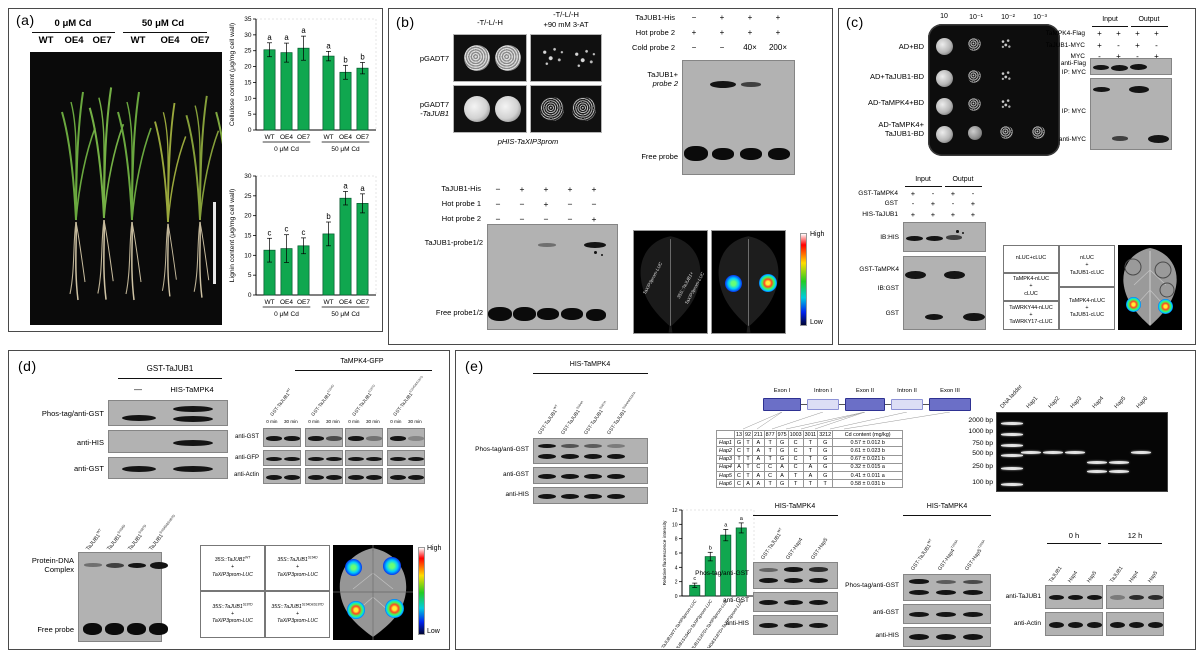  Describe the element at coordinates (795, 434) in the screenshot. I see `hap-col-header: 1003` at that location.